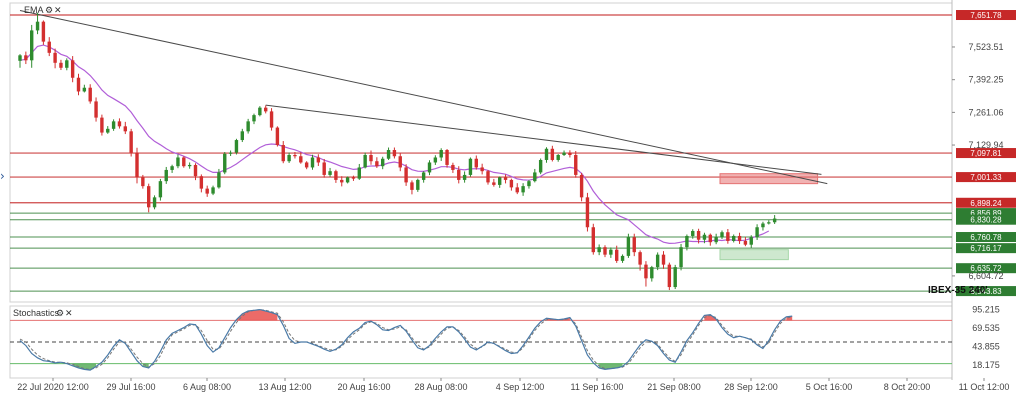 The height and width of the screenshot is (401, 1024). I want to click on level-badge-label: 7,001.33, so click(986, 177).